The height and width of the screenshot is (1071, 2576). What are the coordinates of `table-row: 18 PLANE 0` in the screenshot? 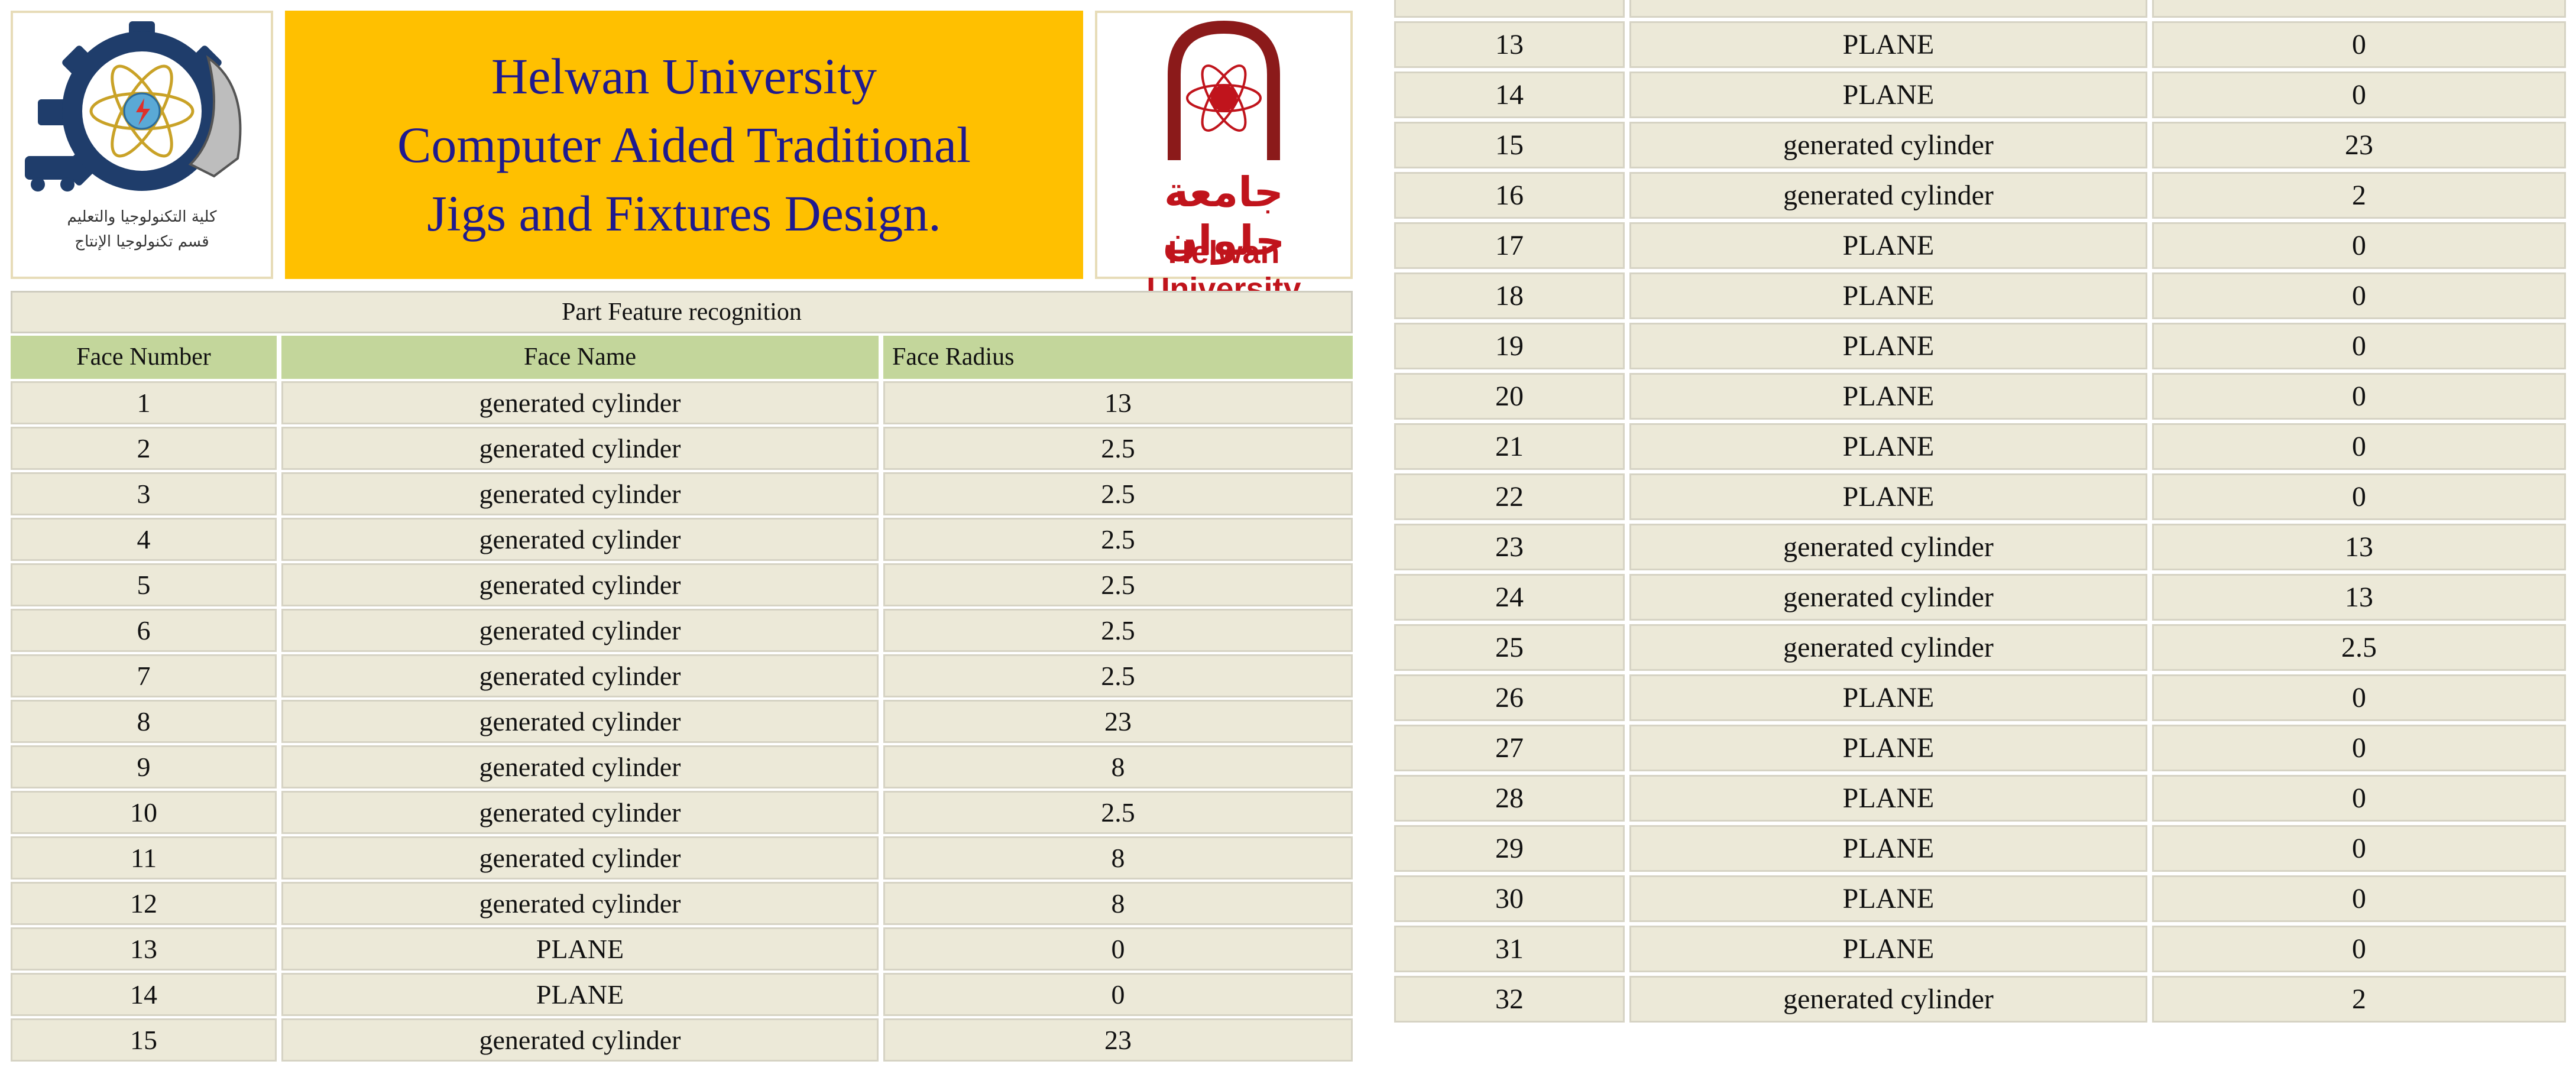 It's located at (1980, 295).